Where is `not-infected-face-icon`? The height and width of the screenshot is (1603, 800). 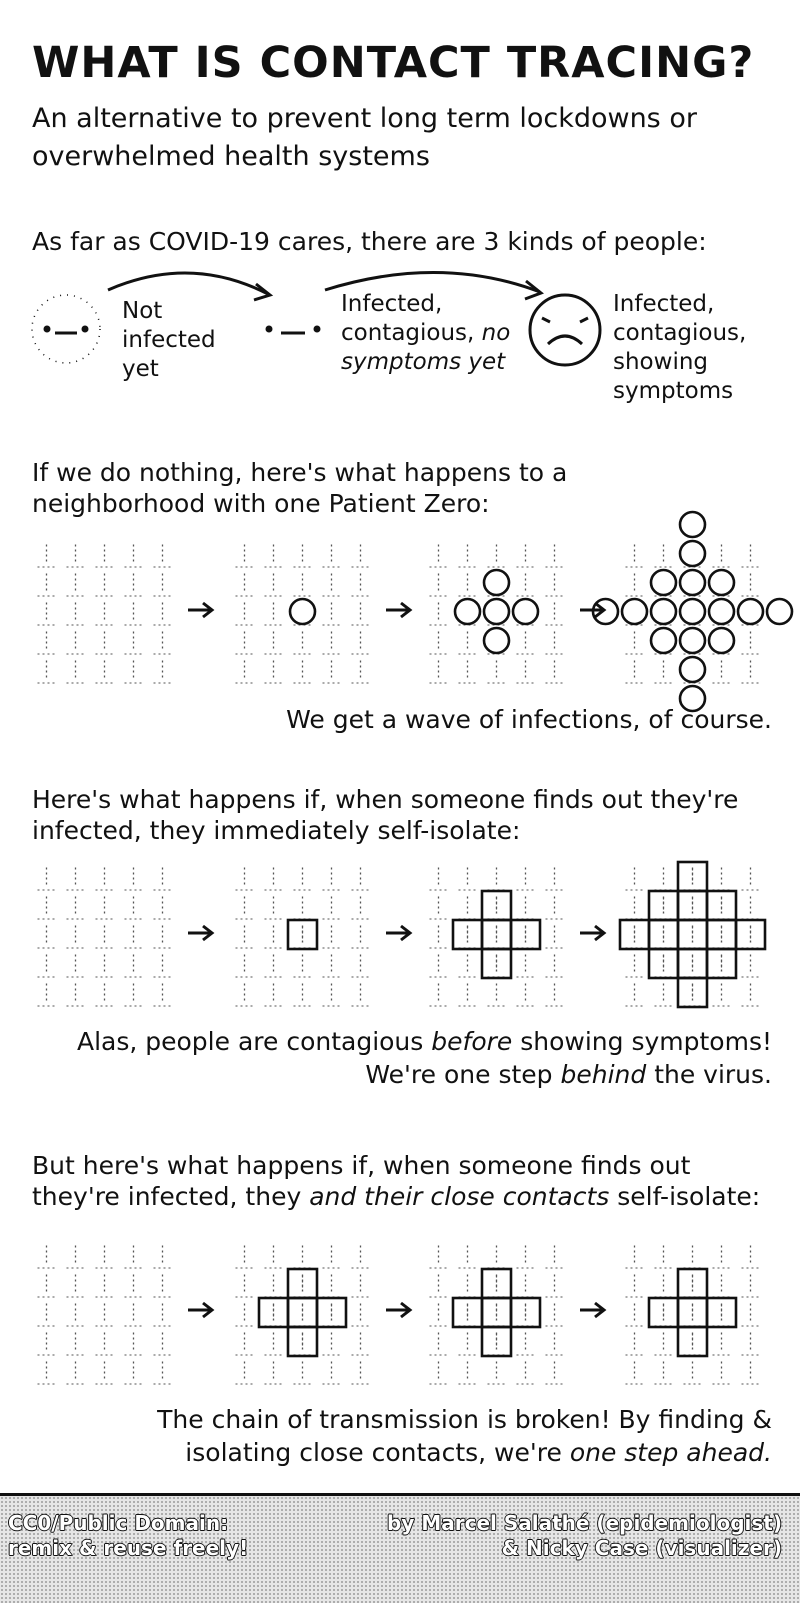 not-infected-face-icon is located at coordinates (66, 329).